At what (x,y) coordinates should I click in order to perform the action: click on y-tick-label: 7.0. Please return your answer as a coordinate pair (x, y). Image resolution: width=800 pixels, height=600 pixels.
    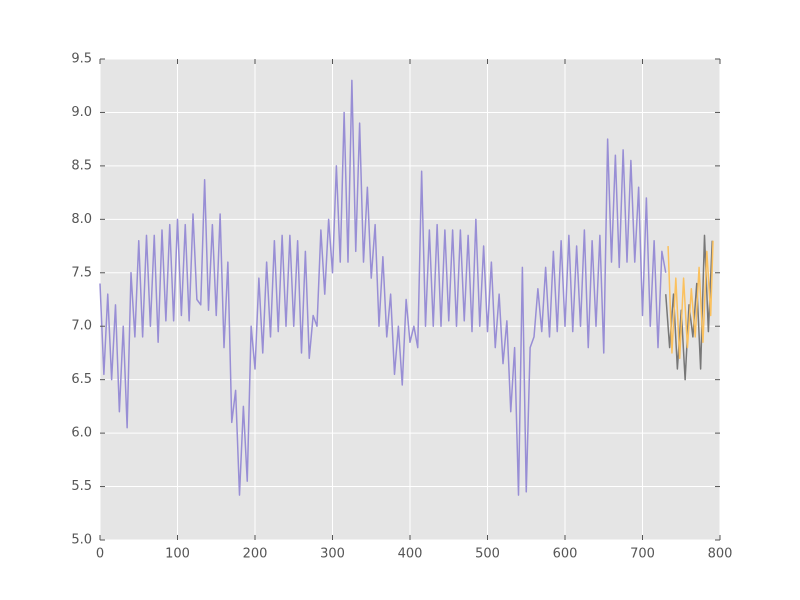
    Looking at the image, I should click on (81, 326).